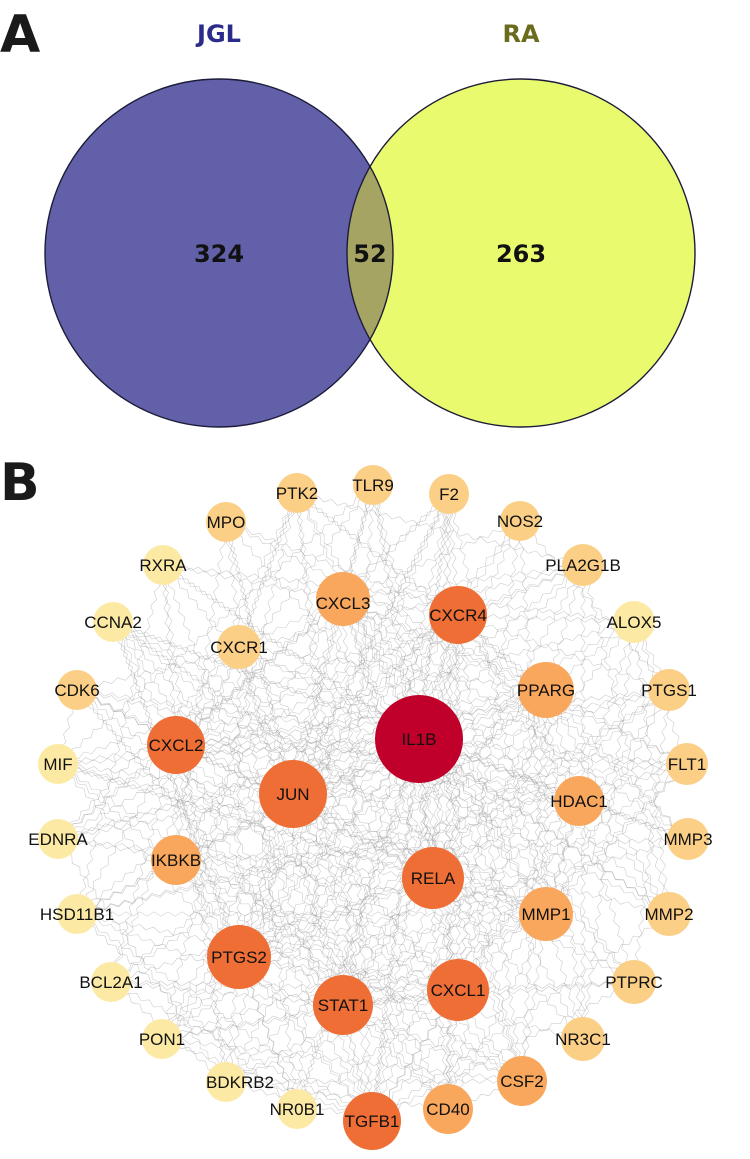 This screenshot has height=1159, width=750. I want to click on network-node: MMP3, so click(688, 839).